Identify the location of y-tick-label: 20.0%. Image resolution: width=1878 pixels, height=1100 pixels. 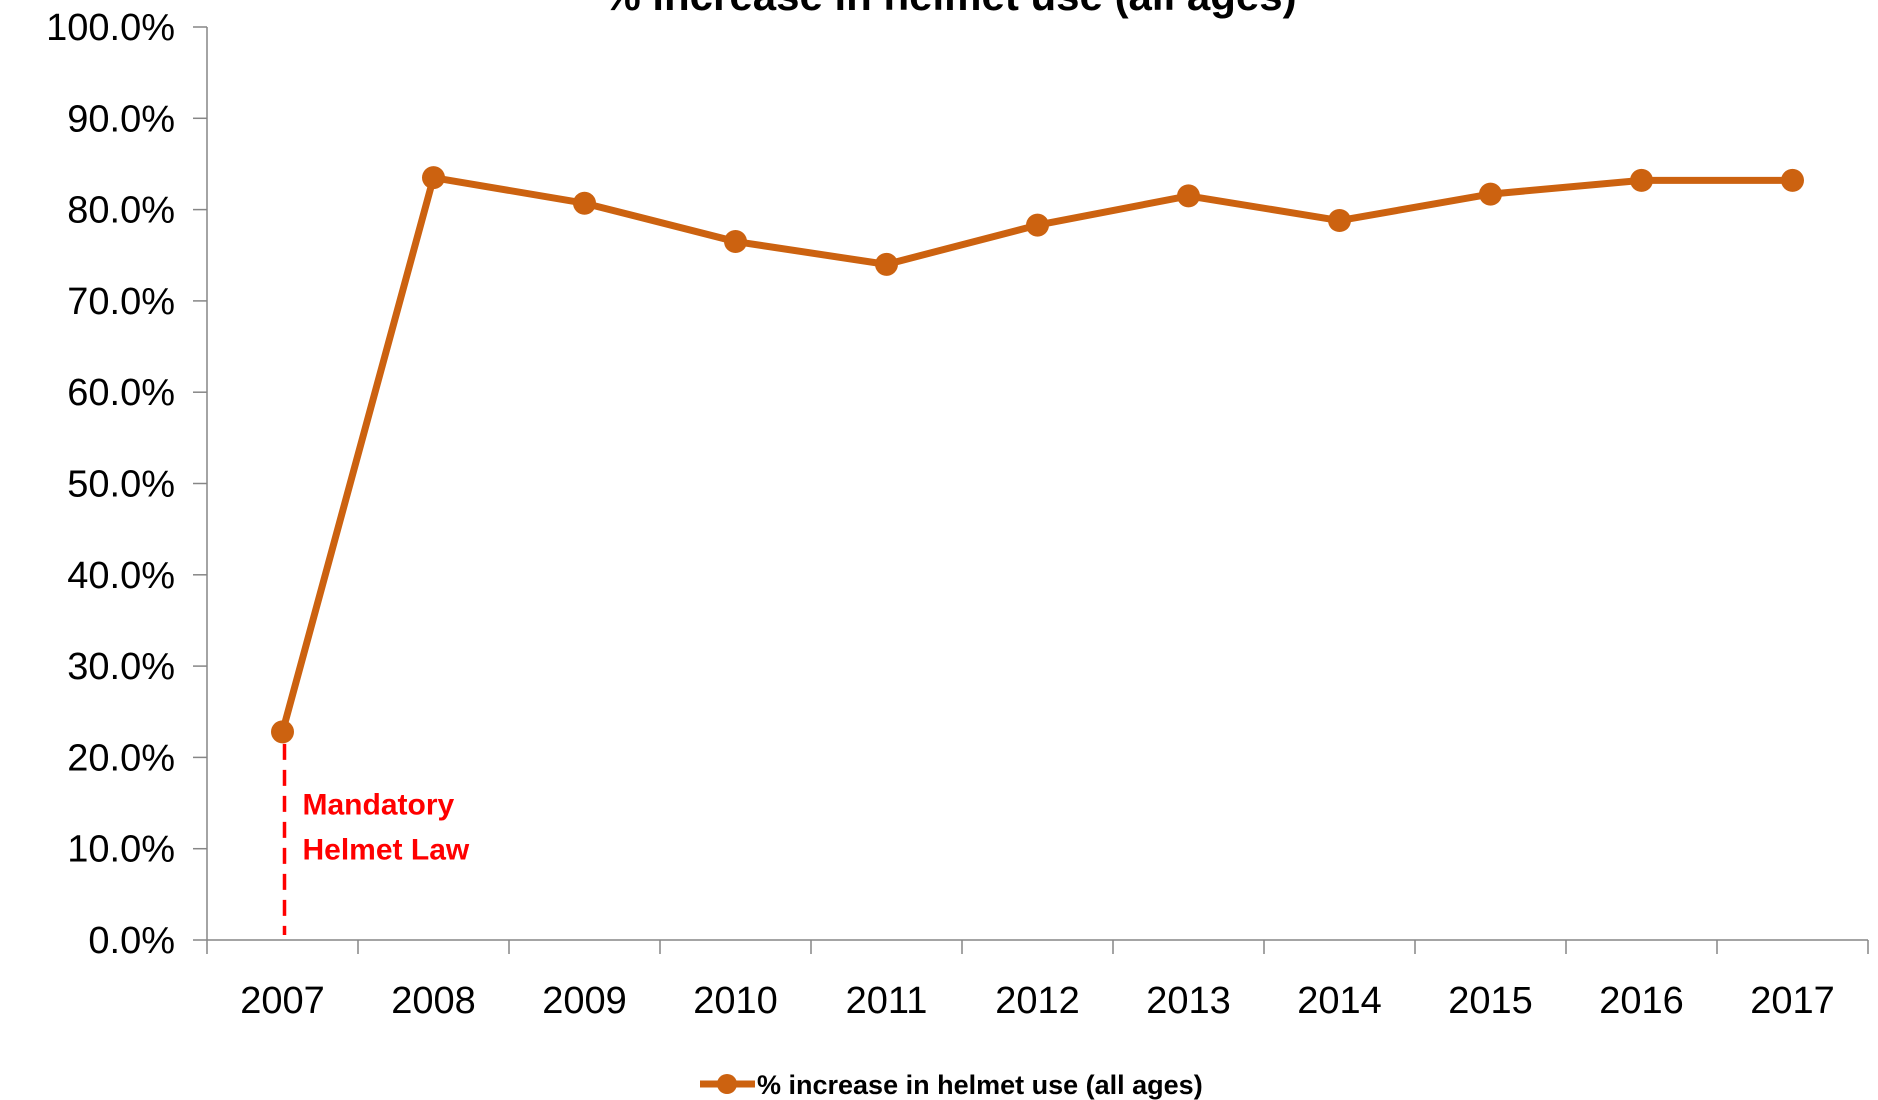
(121, 758).